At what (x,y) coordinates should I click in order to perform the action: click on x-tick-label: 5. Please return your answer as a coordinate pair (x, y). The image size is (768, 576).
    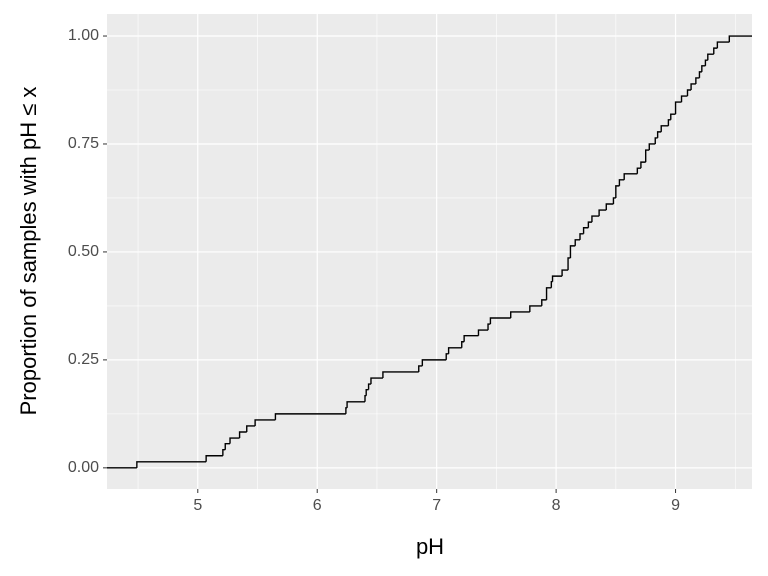
    Looking at the image, I should click on (197, 505).